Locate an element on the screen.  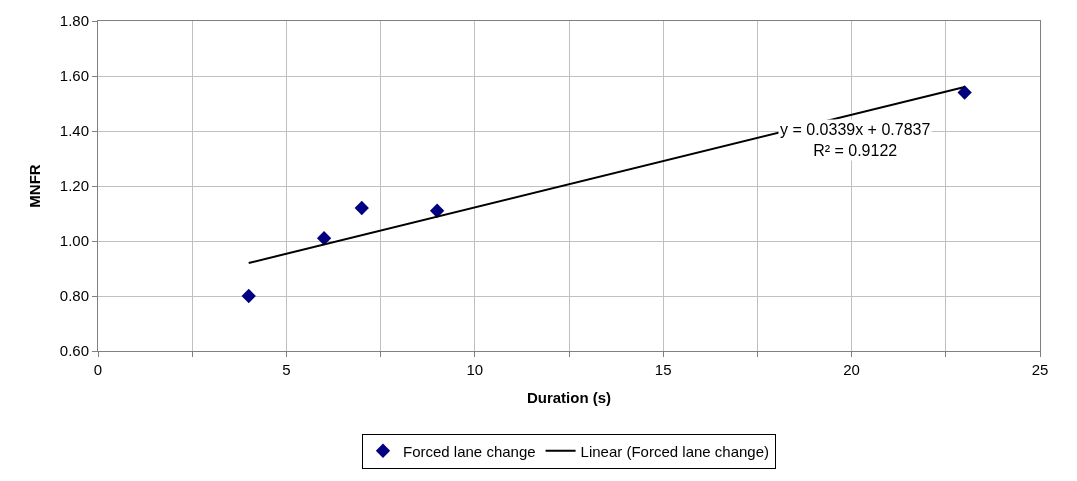
y-tick-label: 1.00 is located at coordinates (74, 241).